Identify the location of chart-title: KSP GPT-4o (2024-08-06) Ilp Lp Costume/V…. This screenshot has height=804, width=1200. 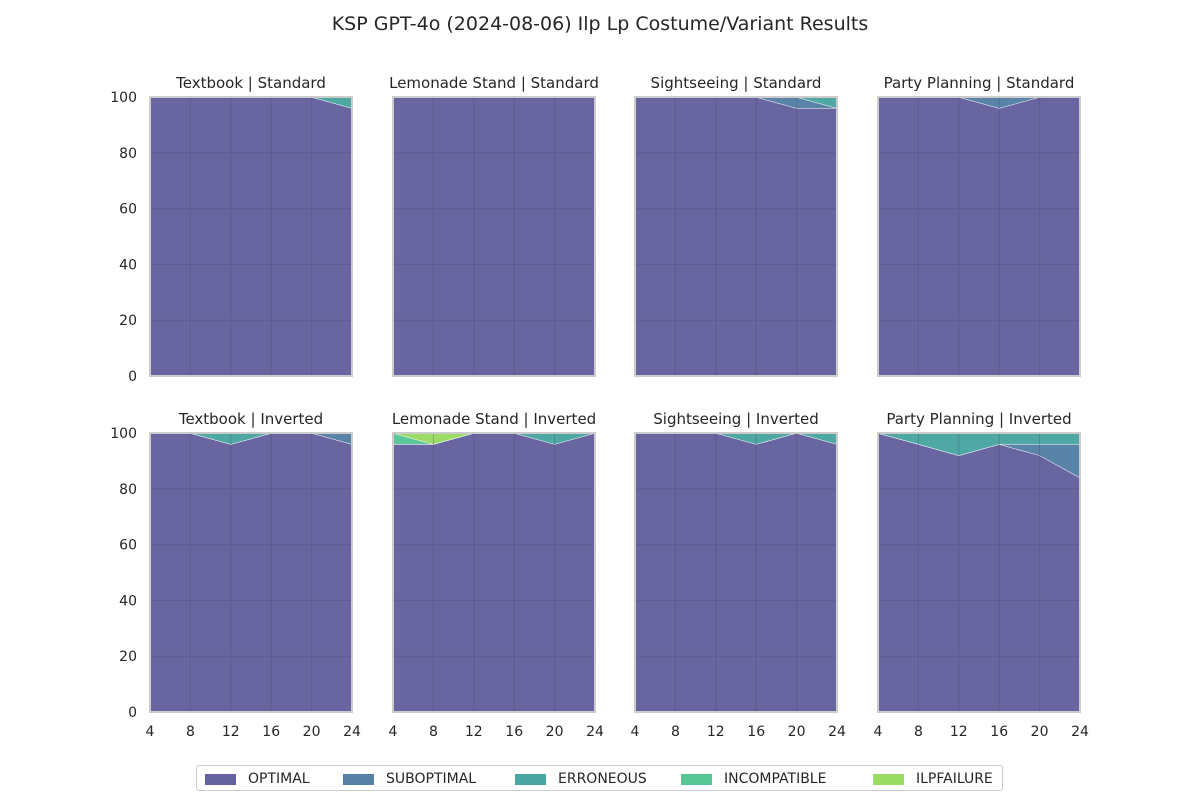
(600, 24).